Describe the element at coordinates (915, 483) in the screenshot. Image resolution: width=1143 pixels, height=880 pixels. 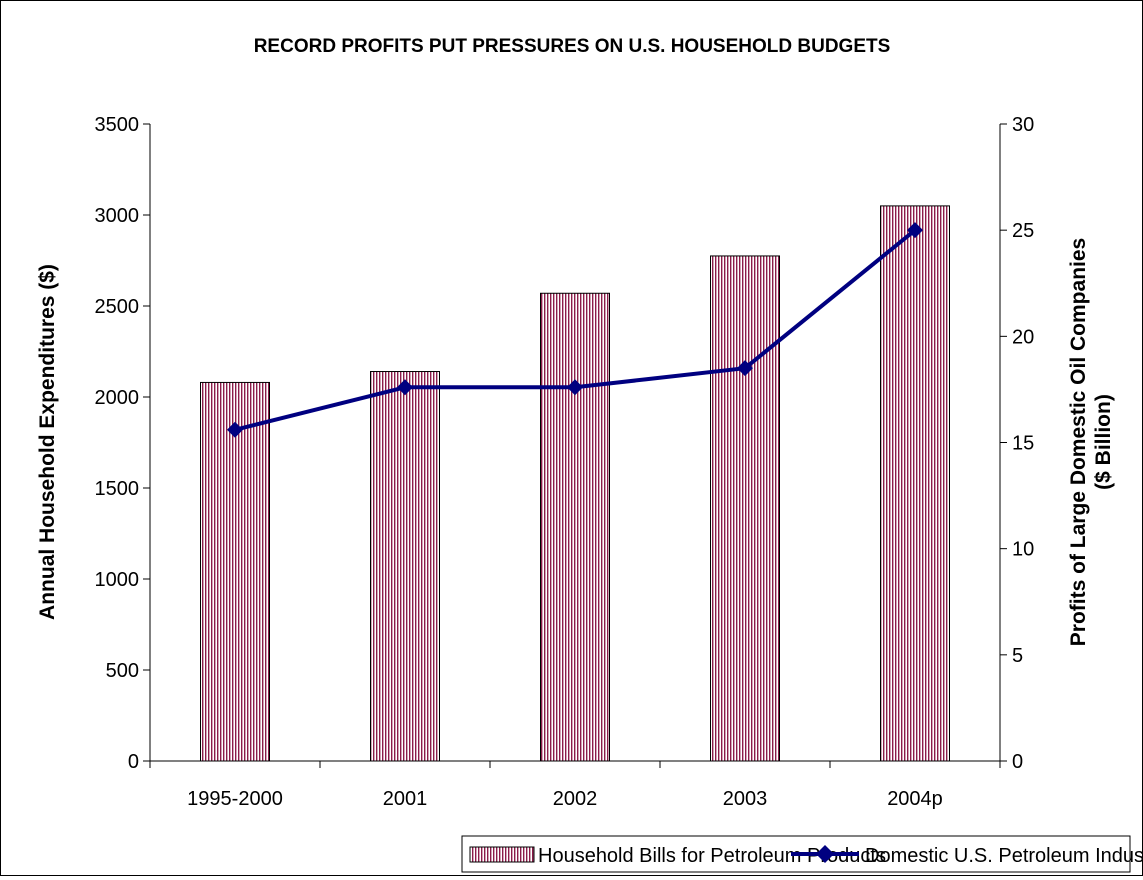
I see `bar-2004p` at that location.